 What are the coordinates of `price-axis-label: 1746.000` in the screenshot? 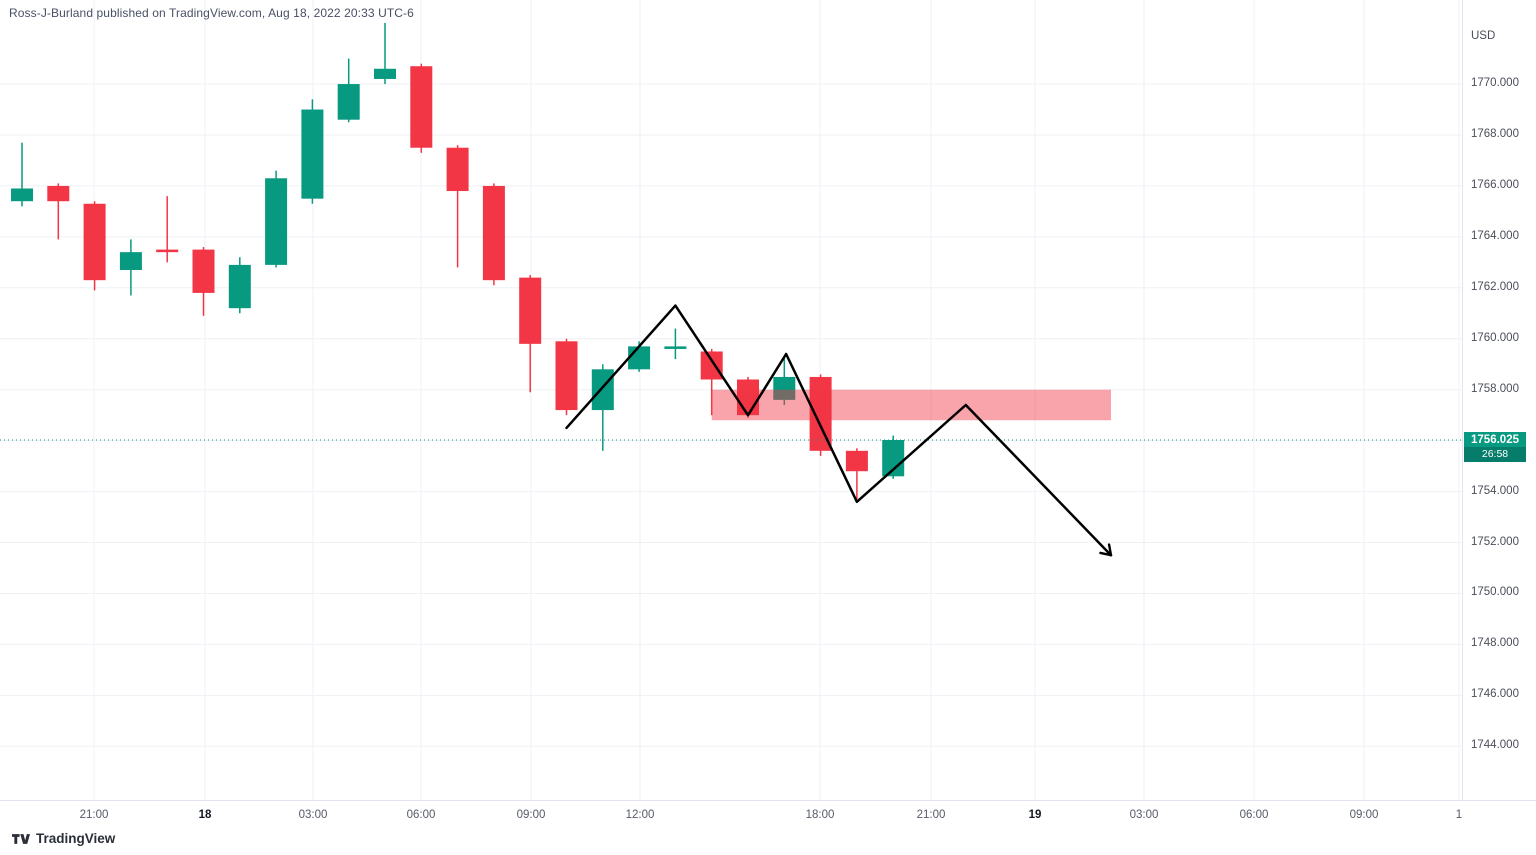 It's located at (1495, 694).